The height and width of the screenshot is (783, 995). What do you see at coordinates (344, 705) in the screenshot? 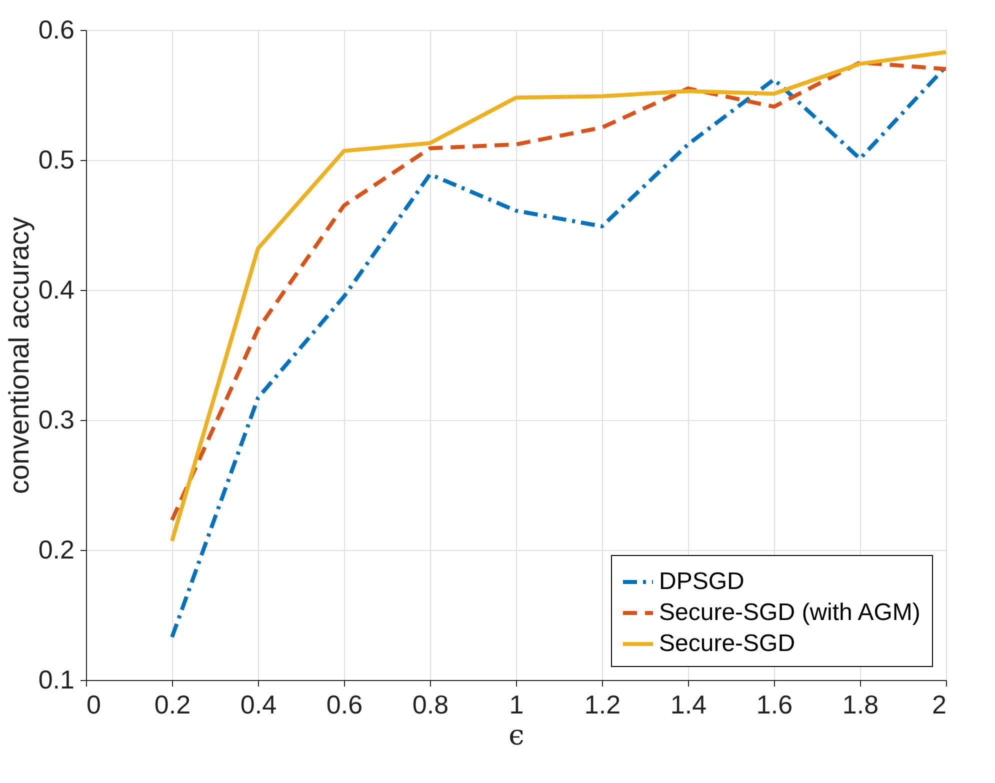
I see `x-tick-label: 0.6` at bounding box center [344, 705].